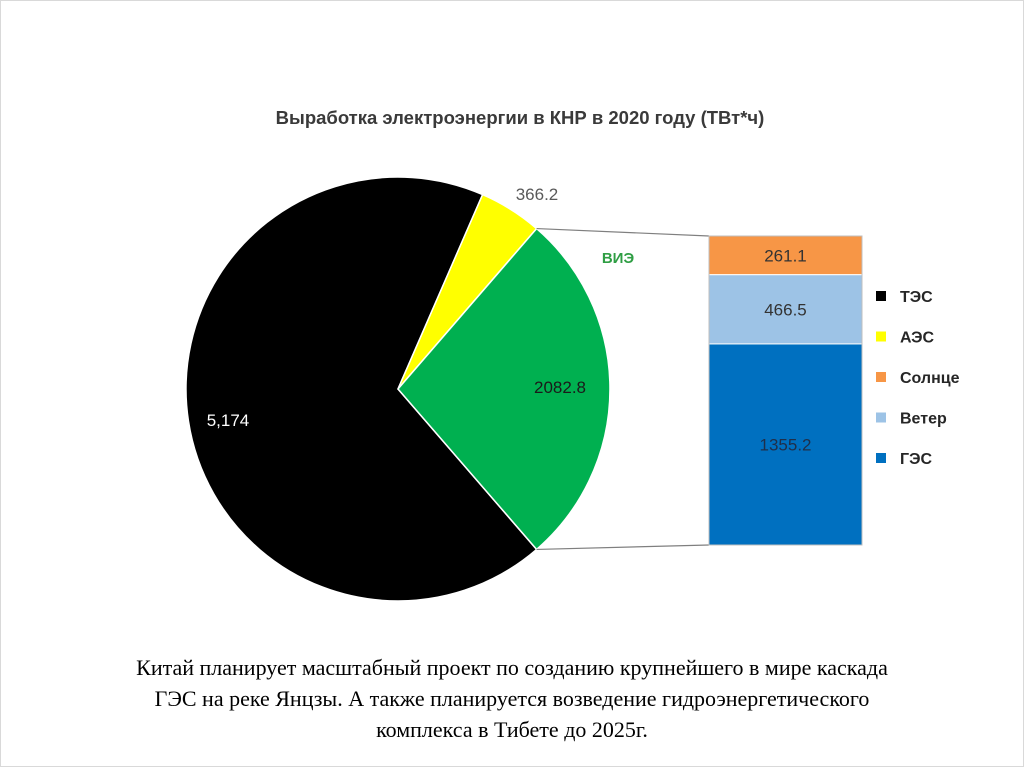 The image size is (1024, 767). Describe the element at coordinates (785, 255) in the screenshot. I see `bar-value-label-1: 261.1` at that location.